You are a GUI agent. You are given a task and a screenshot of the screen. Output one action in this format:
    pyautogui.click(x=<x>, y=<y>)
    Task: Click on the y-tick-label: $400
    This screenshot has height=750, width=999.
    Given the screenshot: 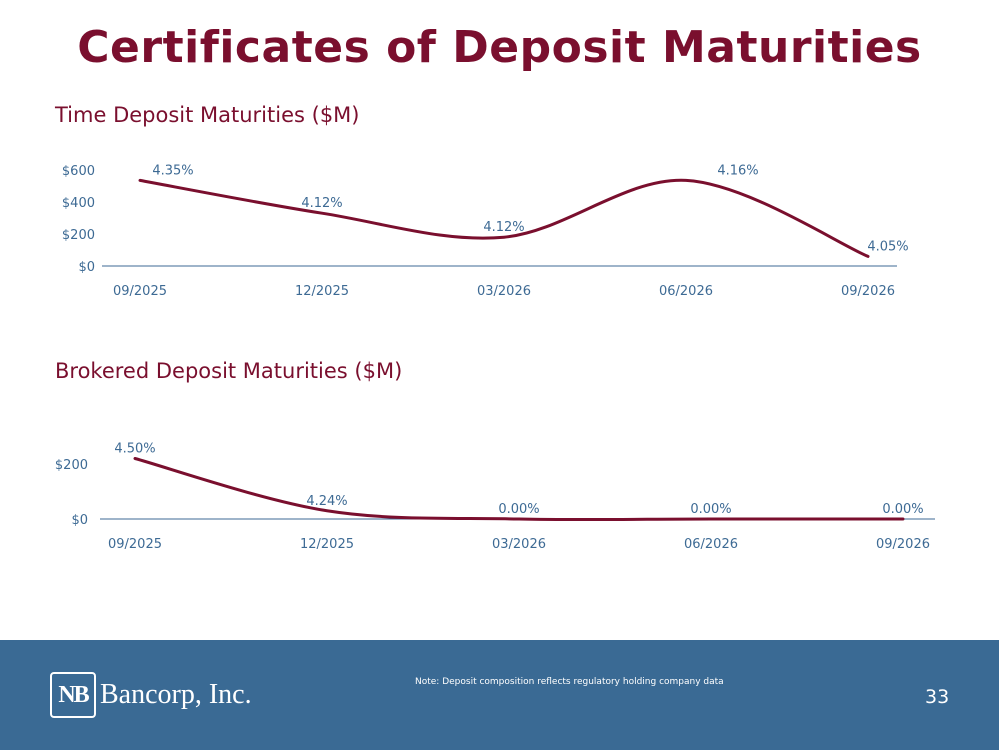 What is the action you would take?
    pyautogui.click(x=78, y=203)
    